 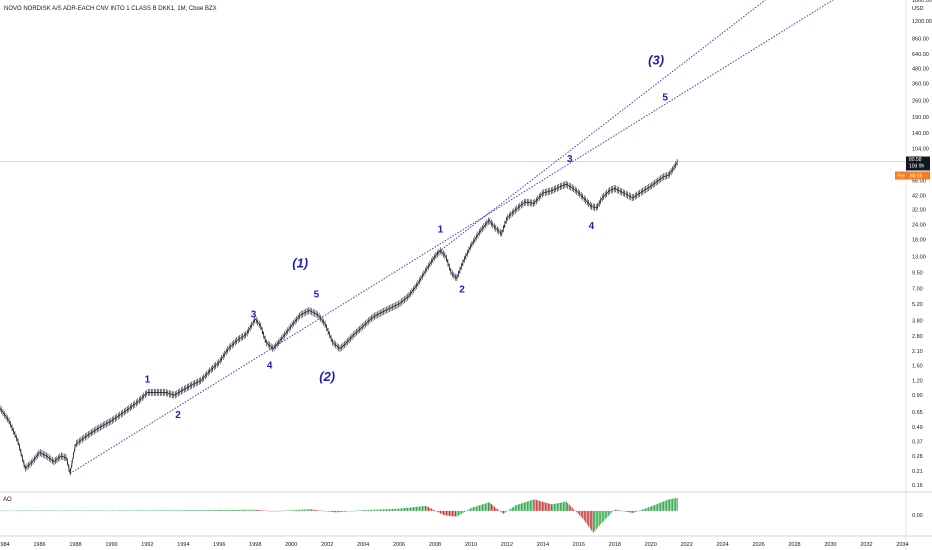 I want to click on x-tick-label: 1996, so click(x=219, y=545).